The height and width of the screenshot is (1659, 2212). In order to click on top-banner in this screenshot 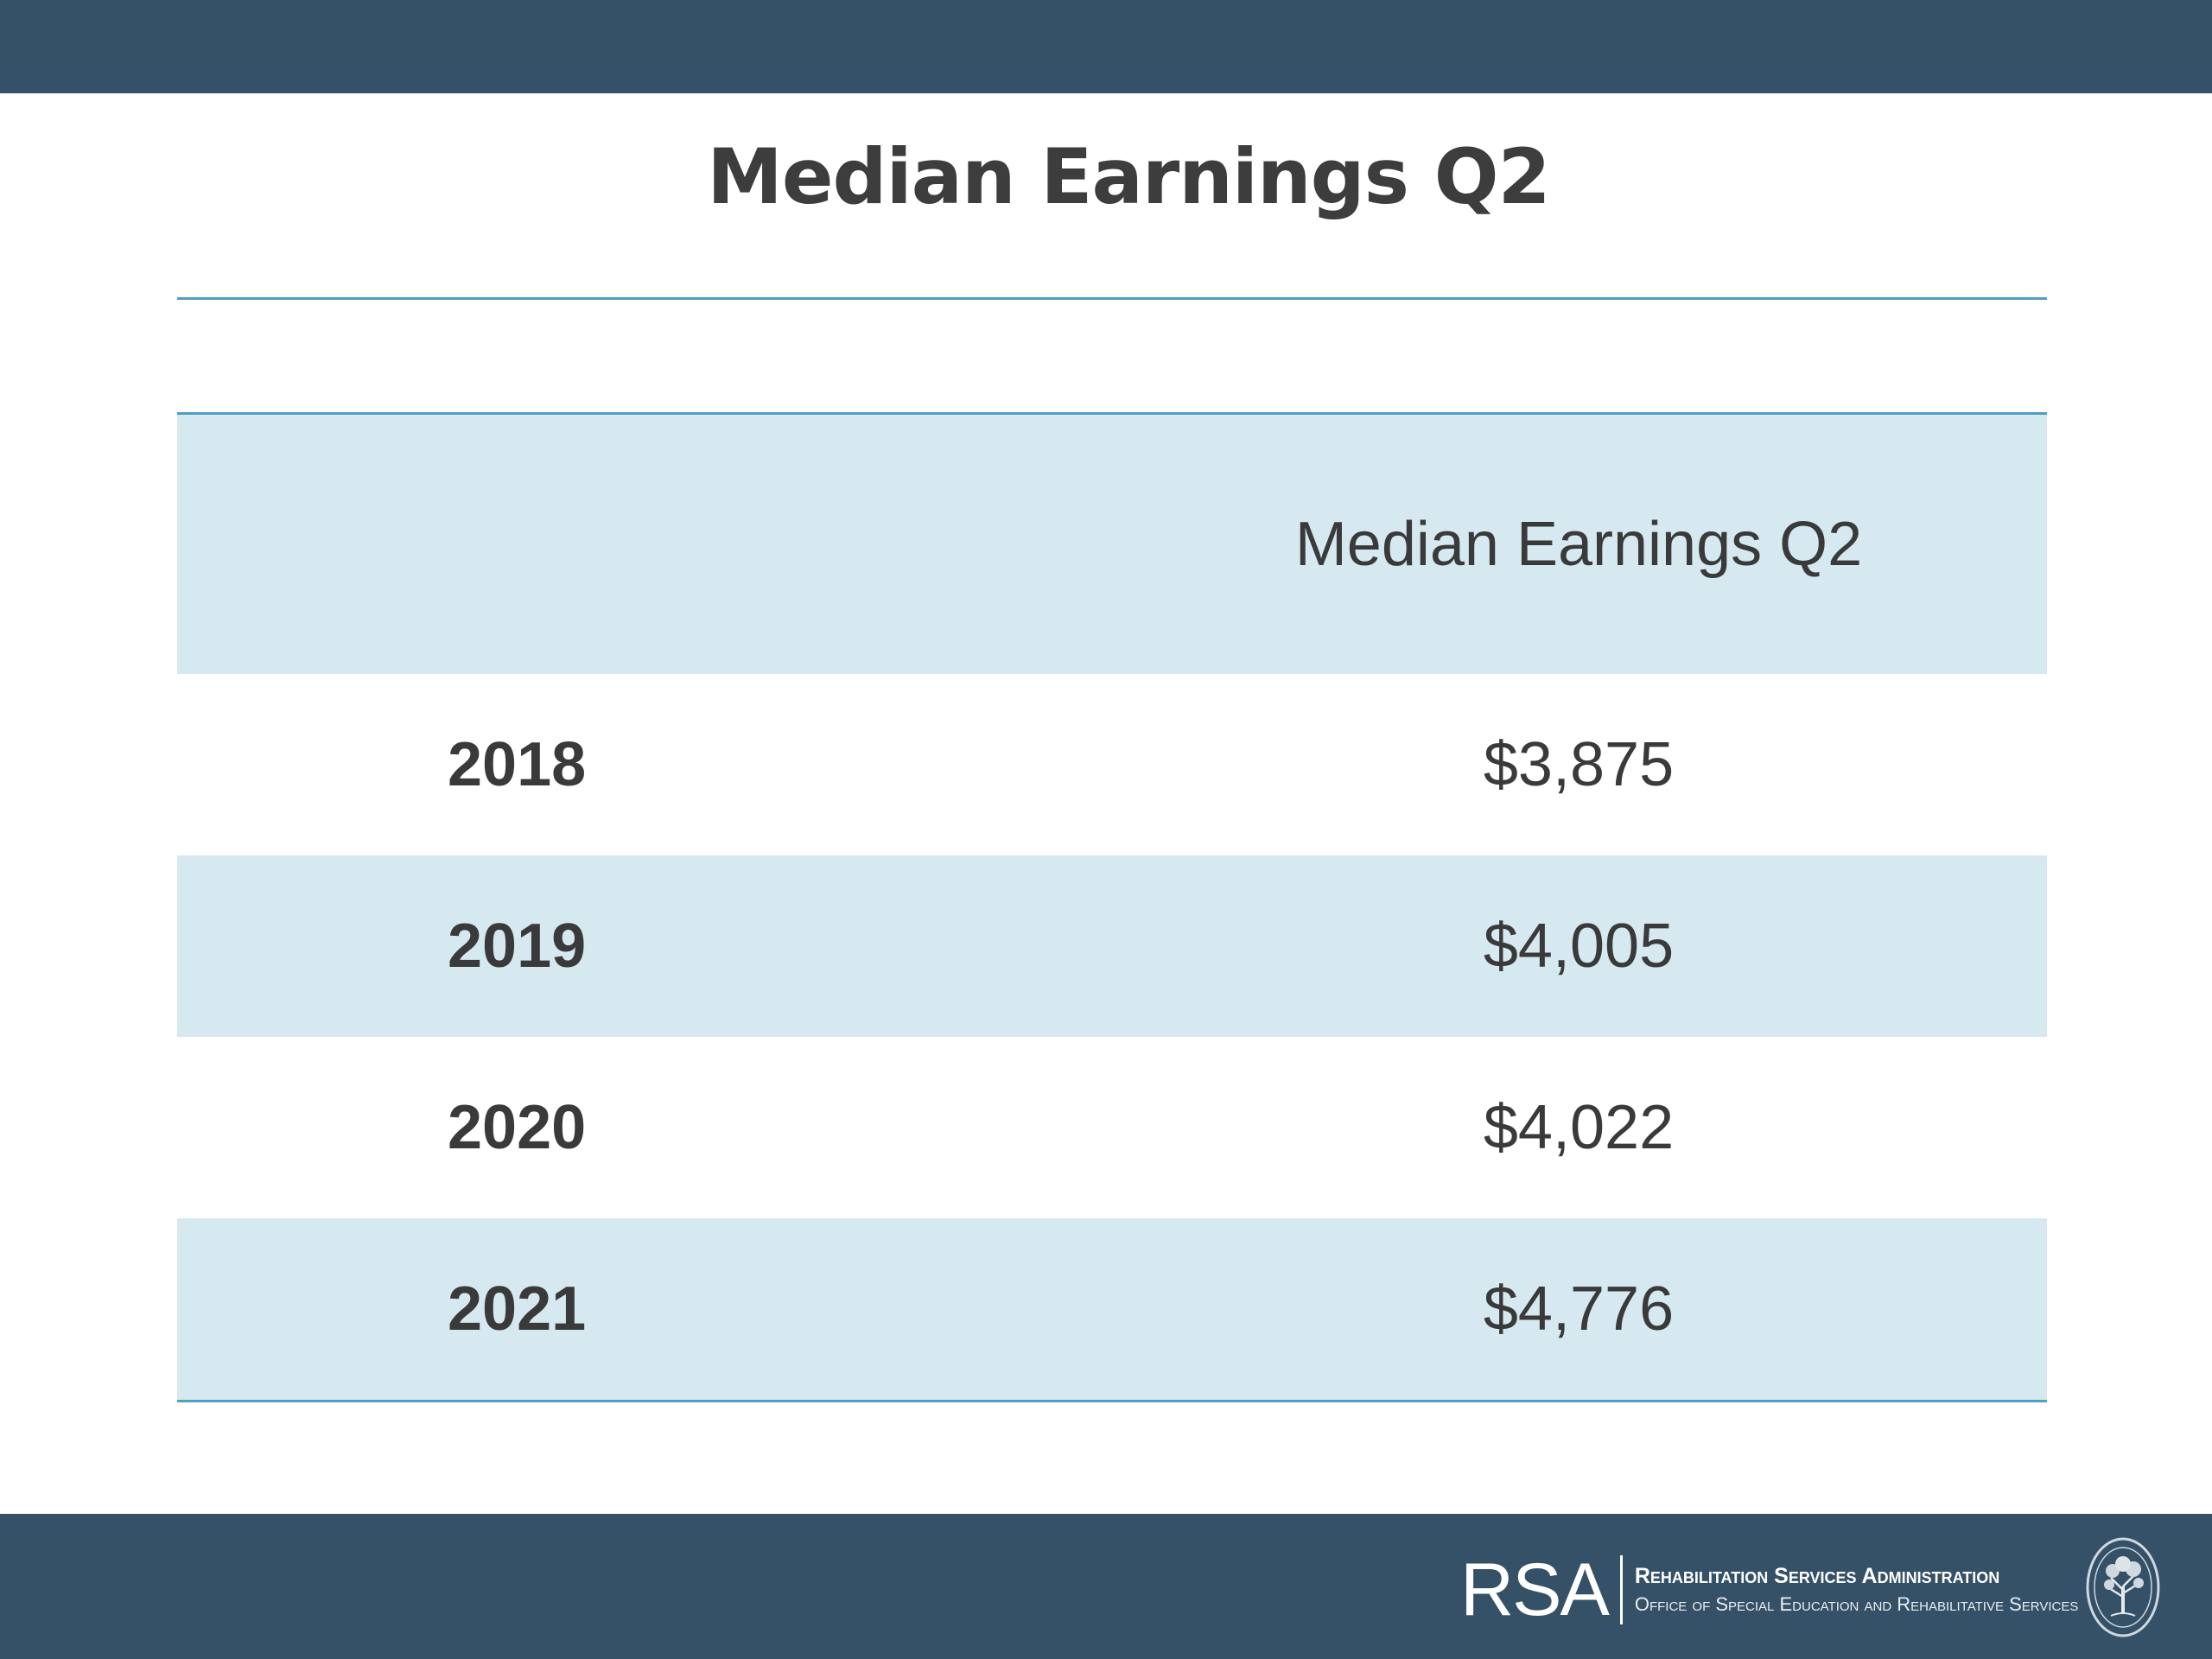, I will do `click(1106, 46)`.